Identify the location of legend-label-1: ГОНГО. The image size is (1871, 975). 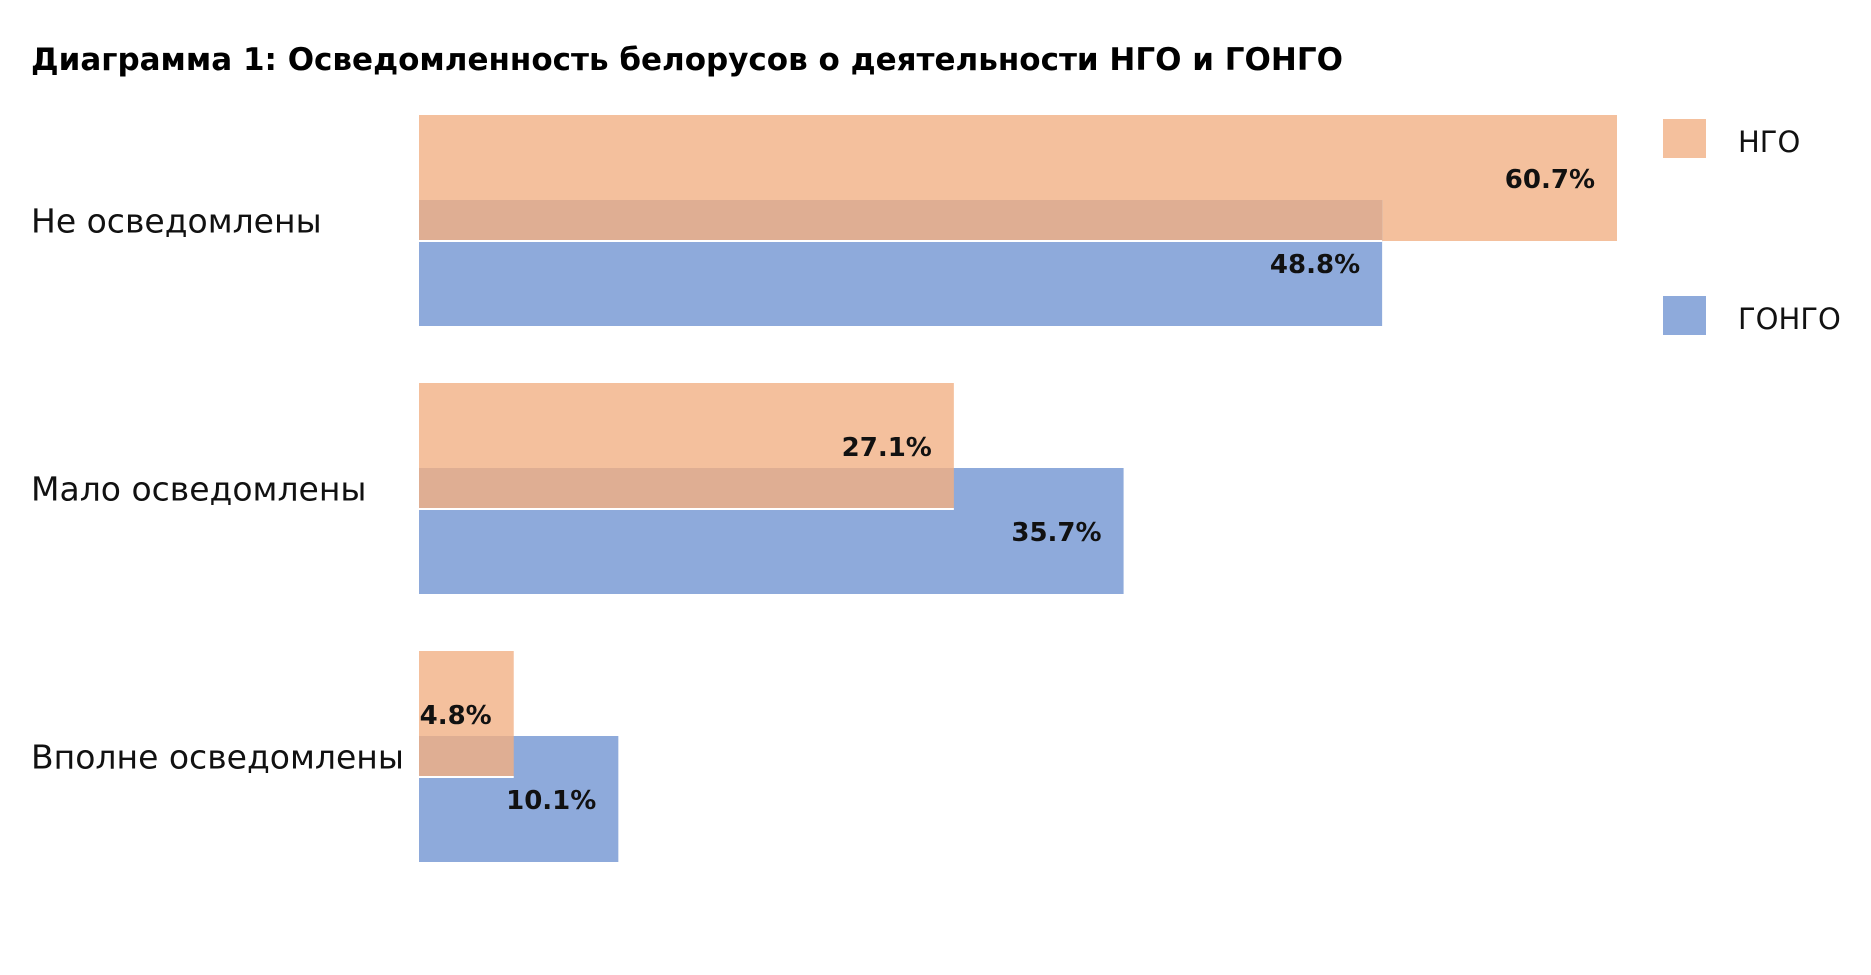
(1789, 319).